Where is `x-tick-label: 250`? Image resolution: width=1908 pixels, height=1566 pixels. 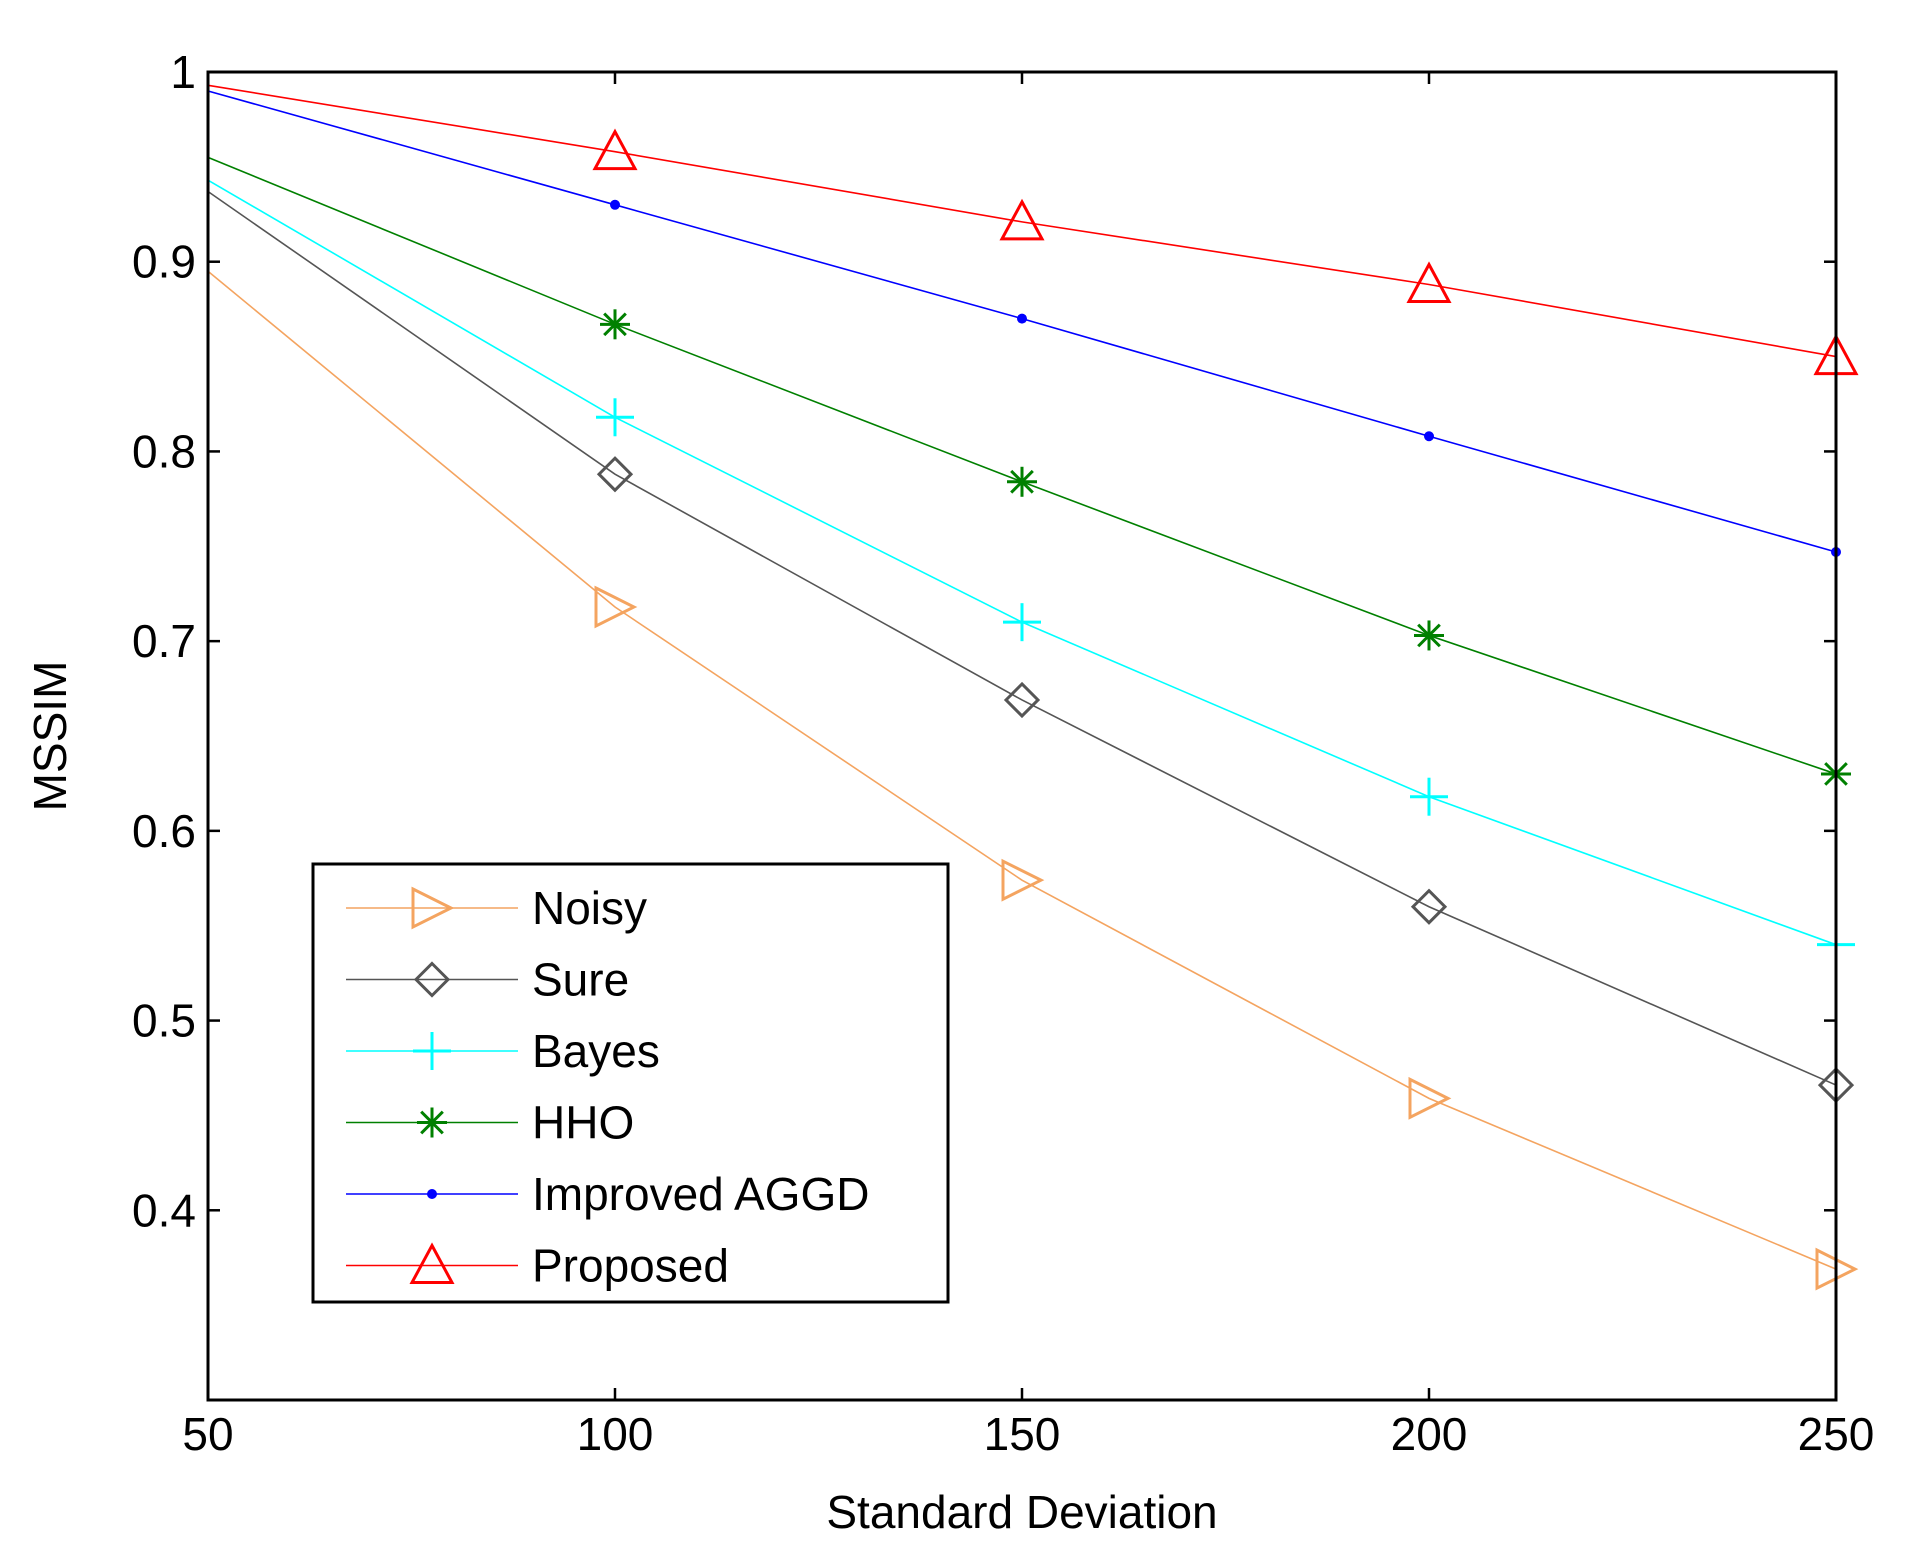 x-tick-label: 250 is located at coordinates (1836, 1434).